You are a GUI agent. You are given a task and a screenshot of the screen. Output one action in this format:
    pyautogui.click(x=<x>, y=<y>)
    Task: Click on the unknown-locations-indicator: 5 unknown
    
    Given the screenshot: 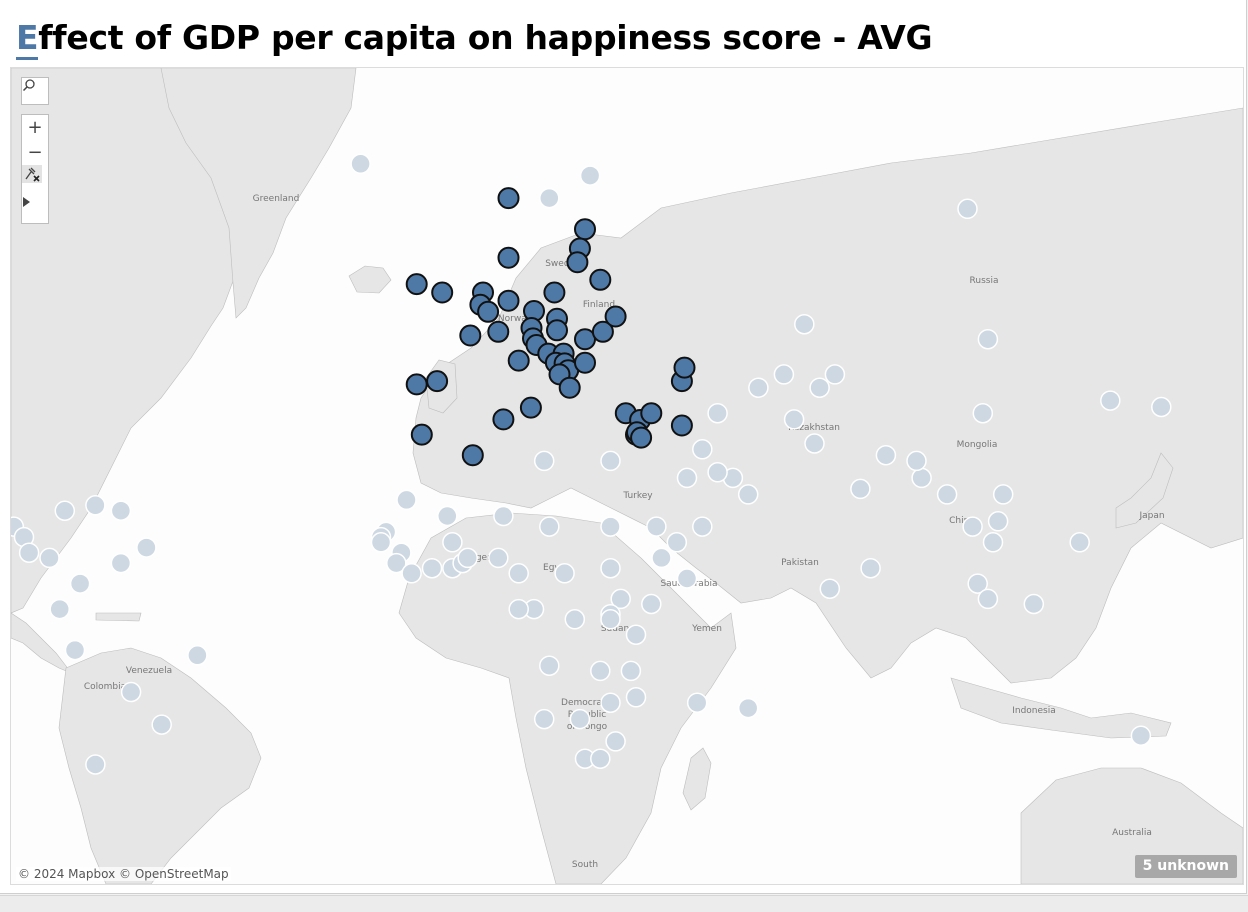 What is the action you would take?
    pyautogui.click(x=1185, y=866)
    